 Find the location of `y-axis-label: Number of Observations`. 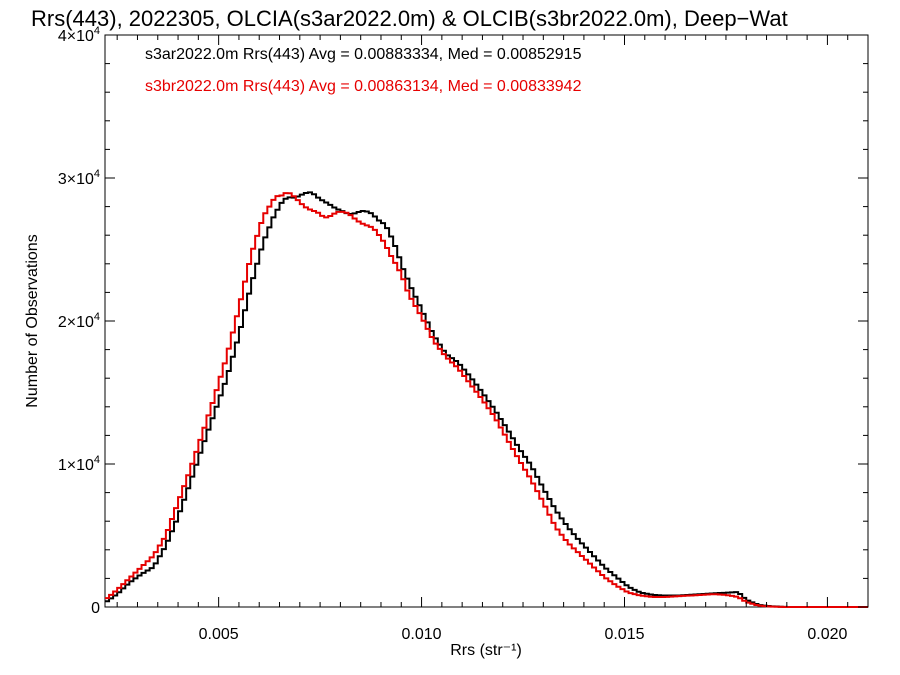

y-axis-label: Number of Observations is located at coordinates (32, 320).